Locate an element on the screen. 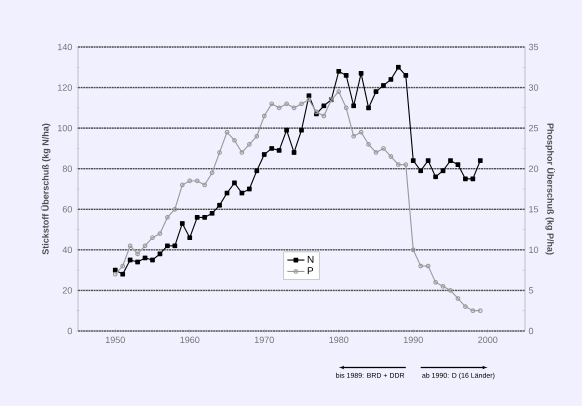  y2-tick-label: 35 is located at coordinates (533, 47).